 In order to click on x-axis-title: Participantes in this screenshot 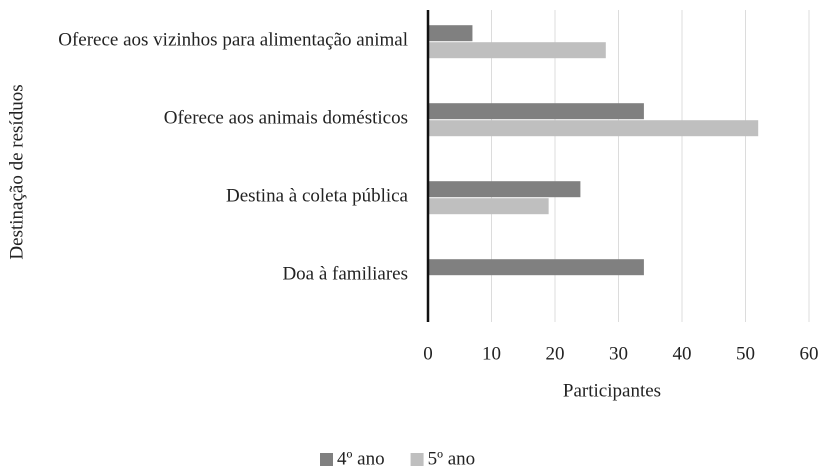, I will do `click(612, 390)`.